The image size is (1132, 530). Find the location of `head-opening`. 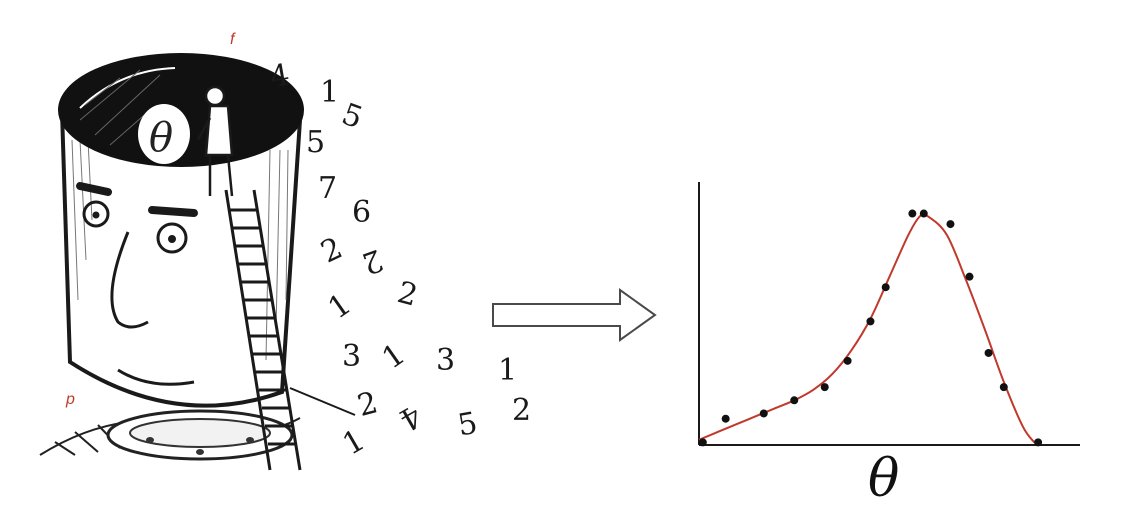

head-opening is located at coordinates (181, 110).